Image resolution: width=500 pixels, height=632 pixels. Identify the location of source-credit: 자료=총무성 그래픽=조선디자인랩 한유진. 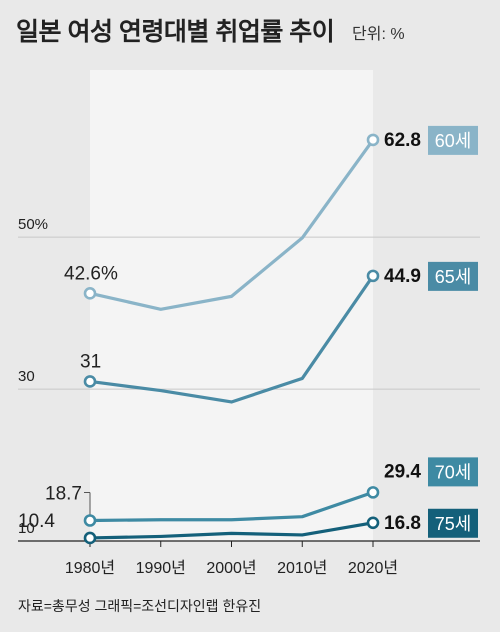
(140, 606).